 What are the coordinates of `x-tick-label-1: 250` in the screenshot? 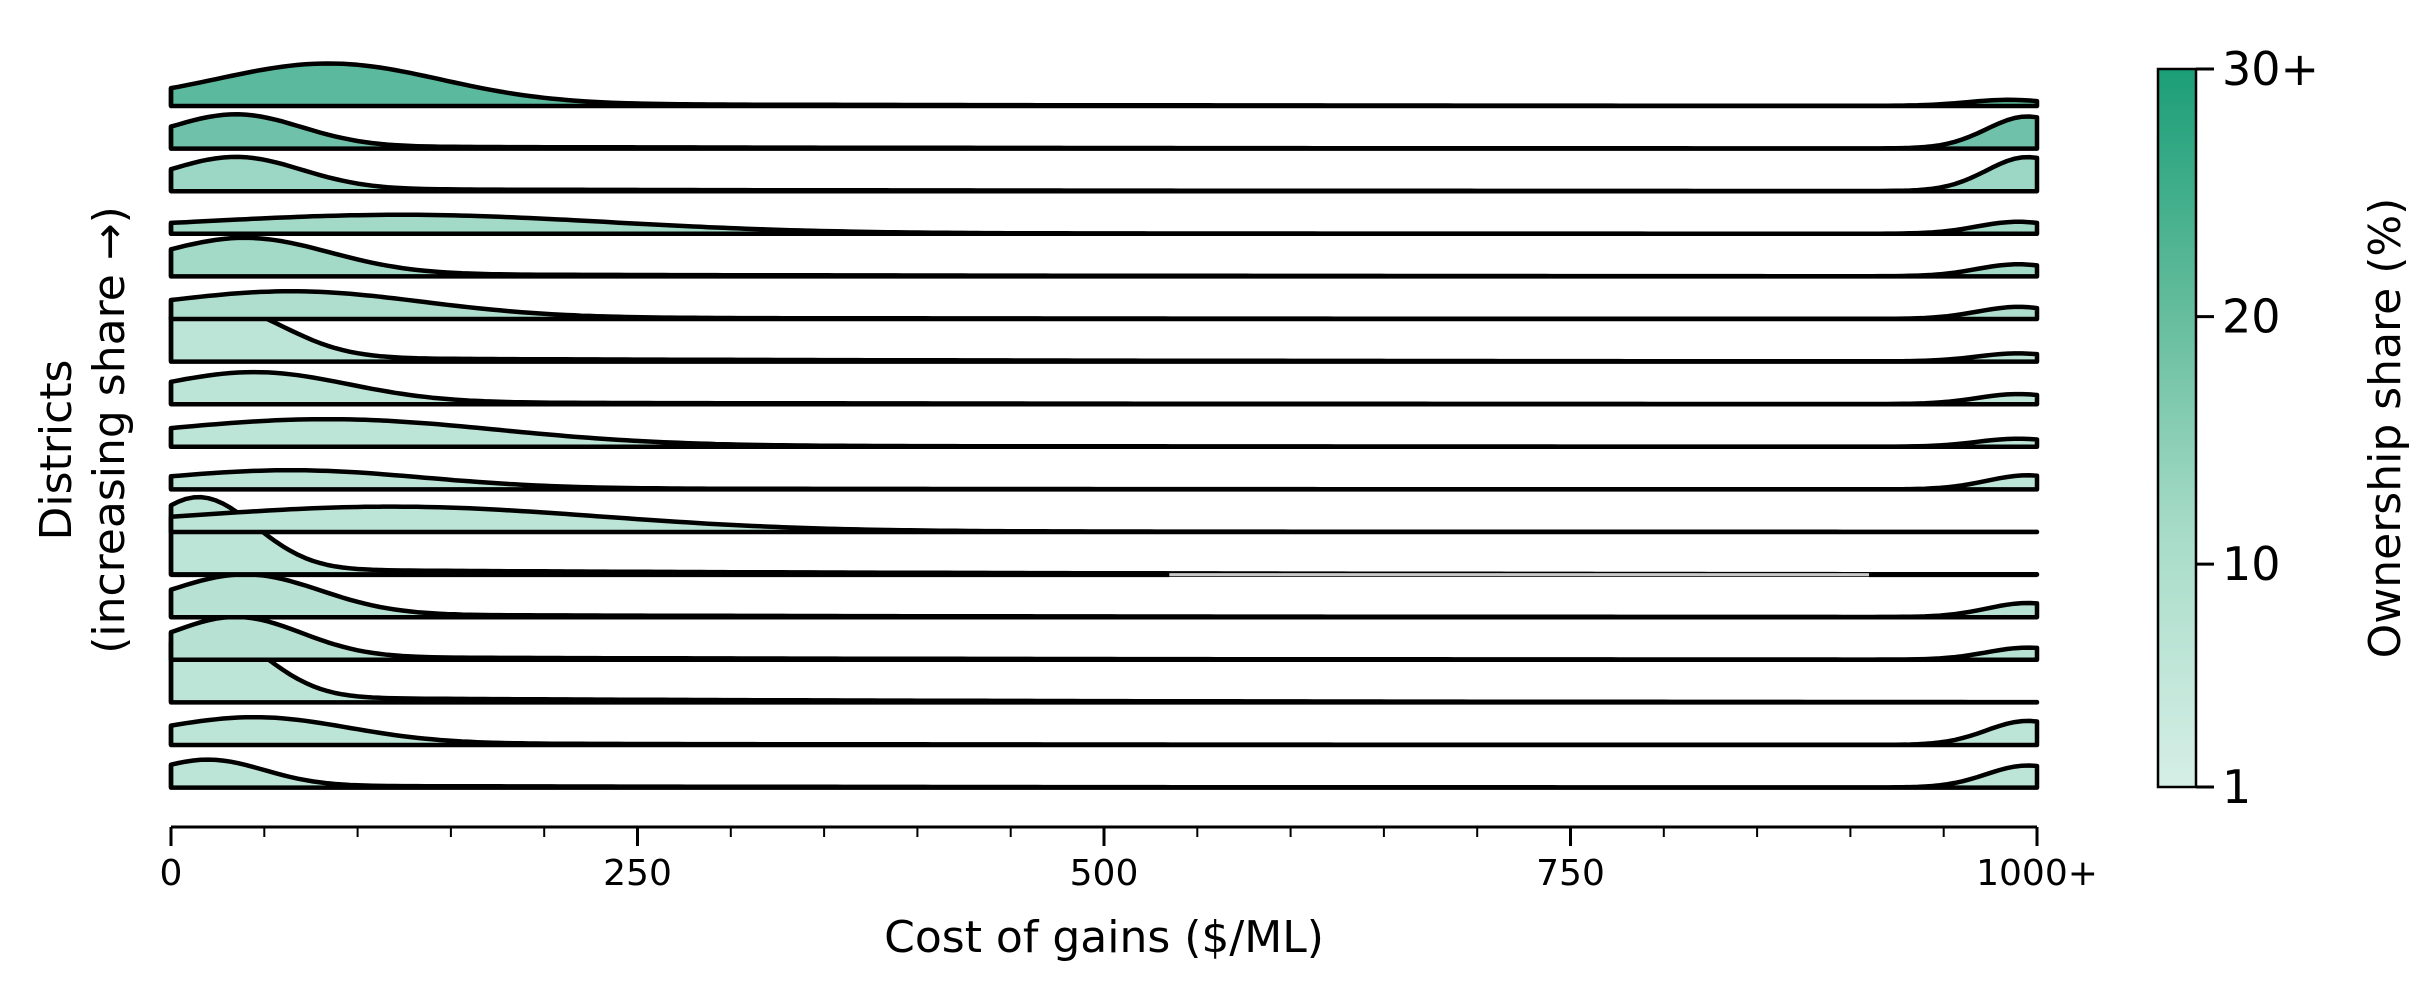 It's located at (637, 873).